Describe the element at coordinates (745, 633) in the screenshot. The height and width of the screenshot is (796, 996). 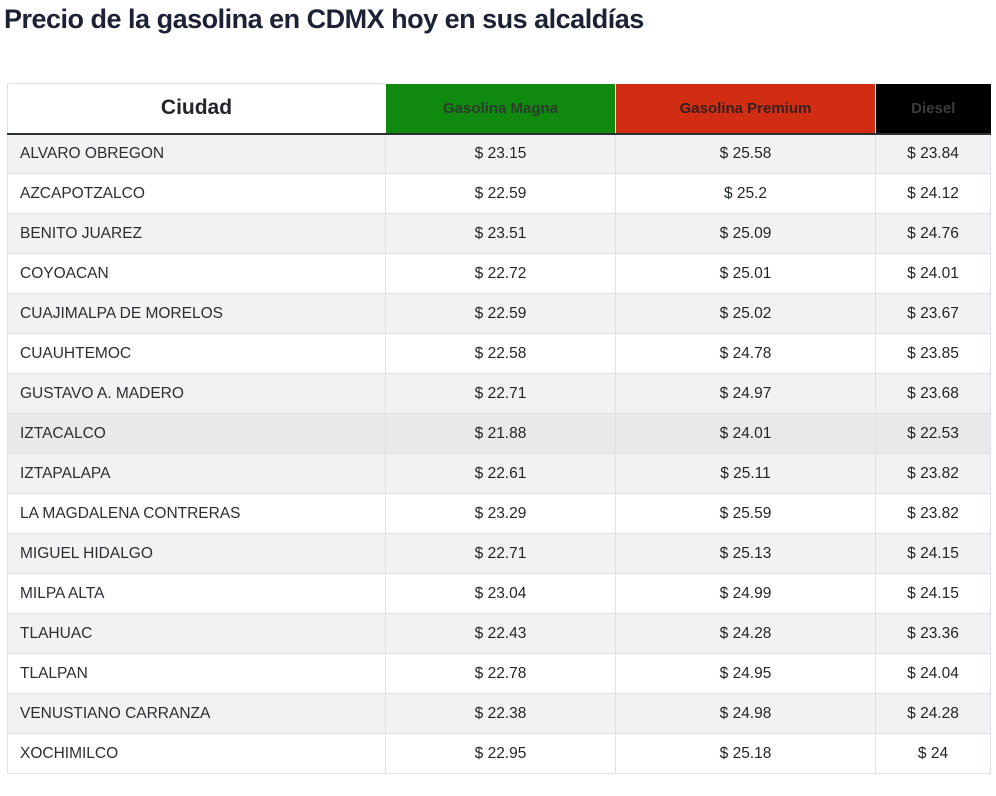
I see `premium-price-cell: $ 24.28` at that location.